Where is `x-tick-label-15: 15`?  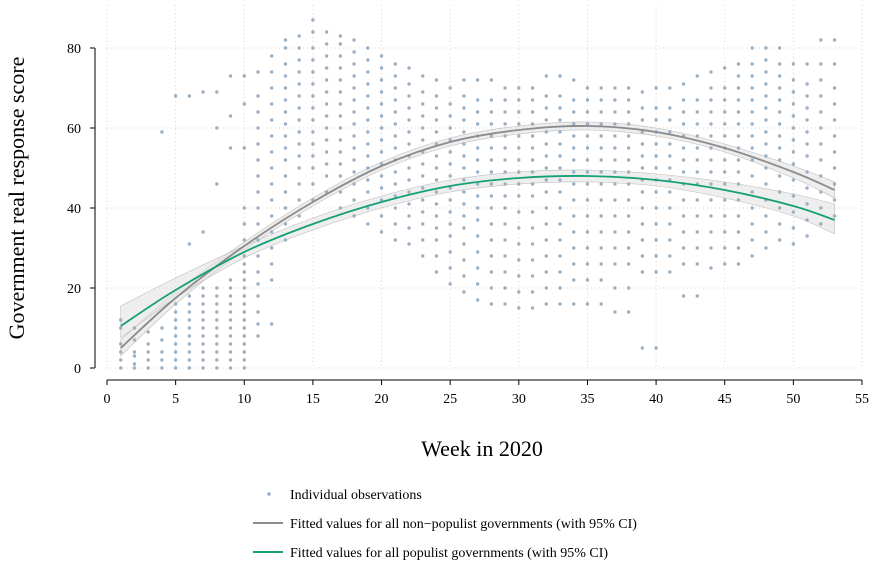 x-tick-label-15: 15 is located at coordinates (313, 399).